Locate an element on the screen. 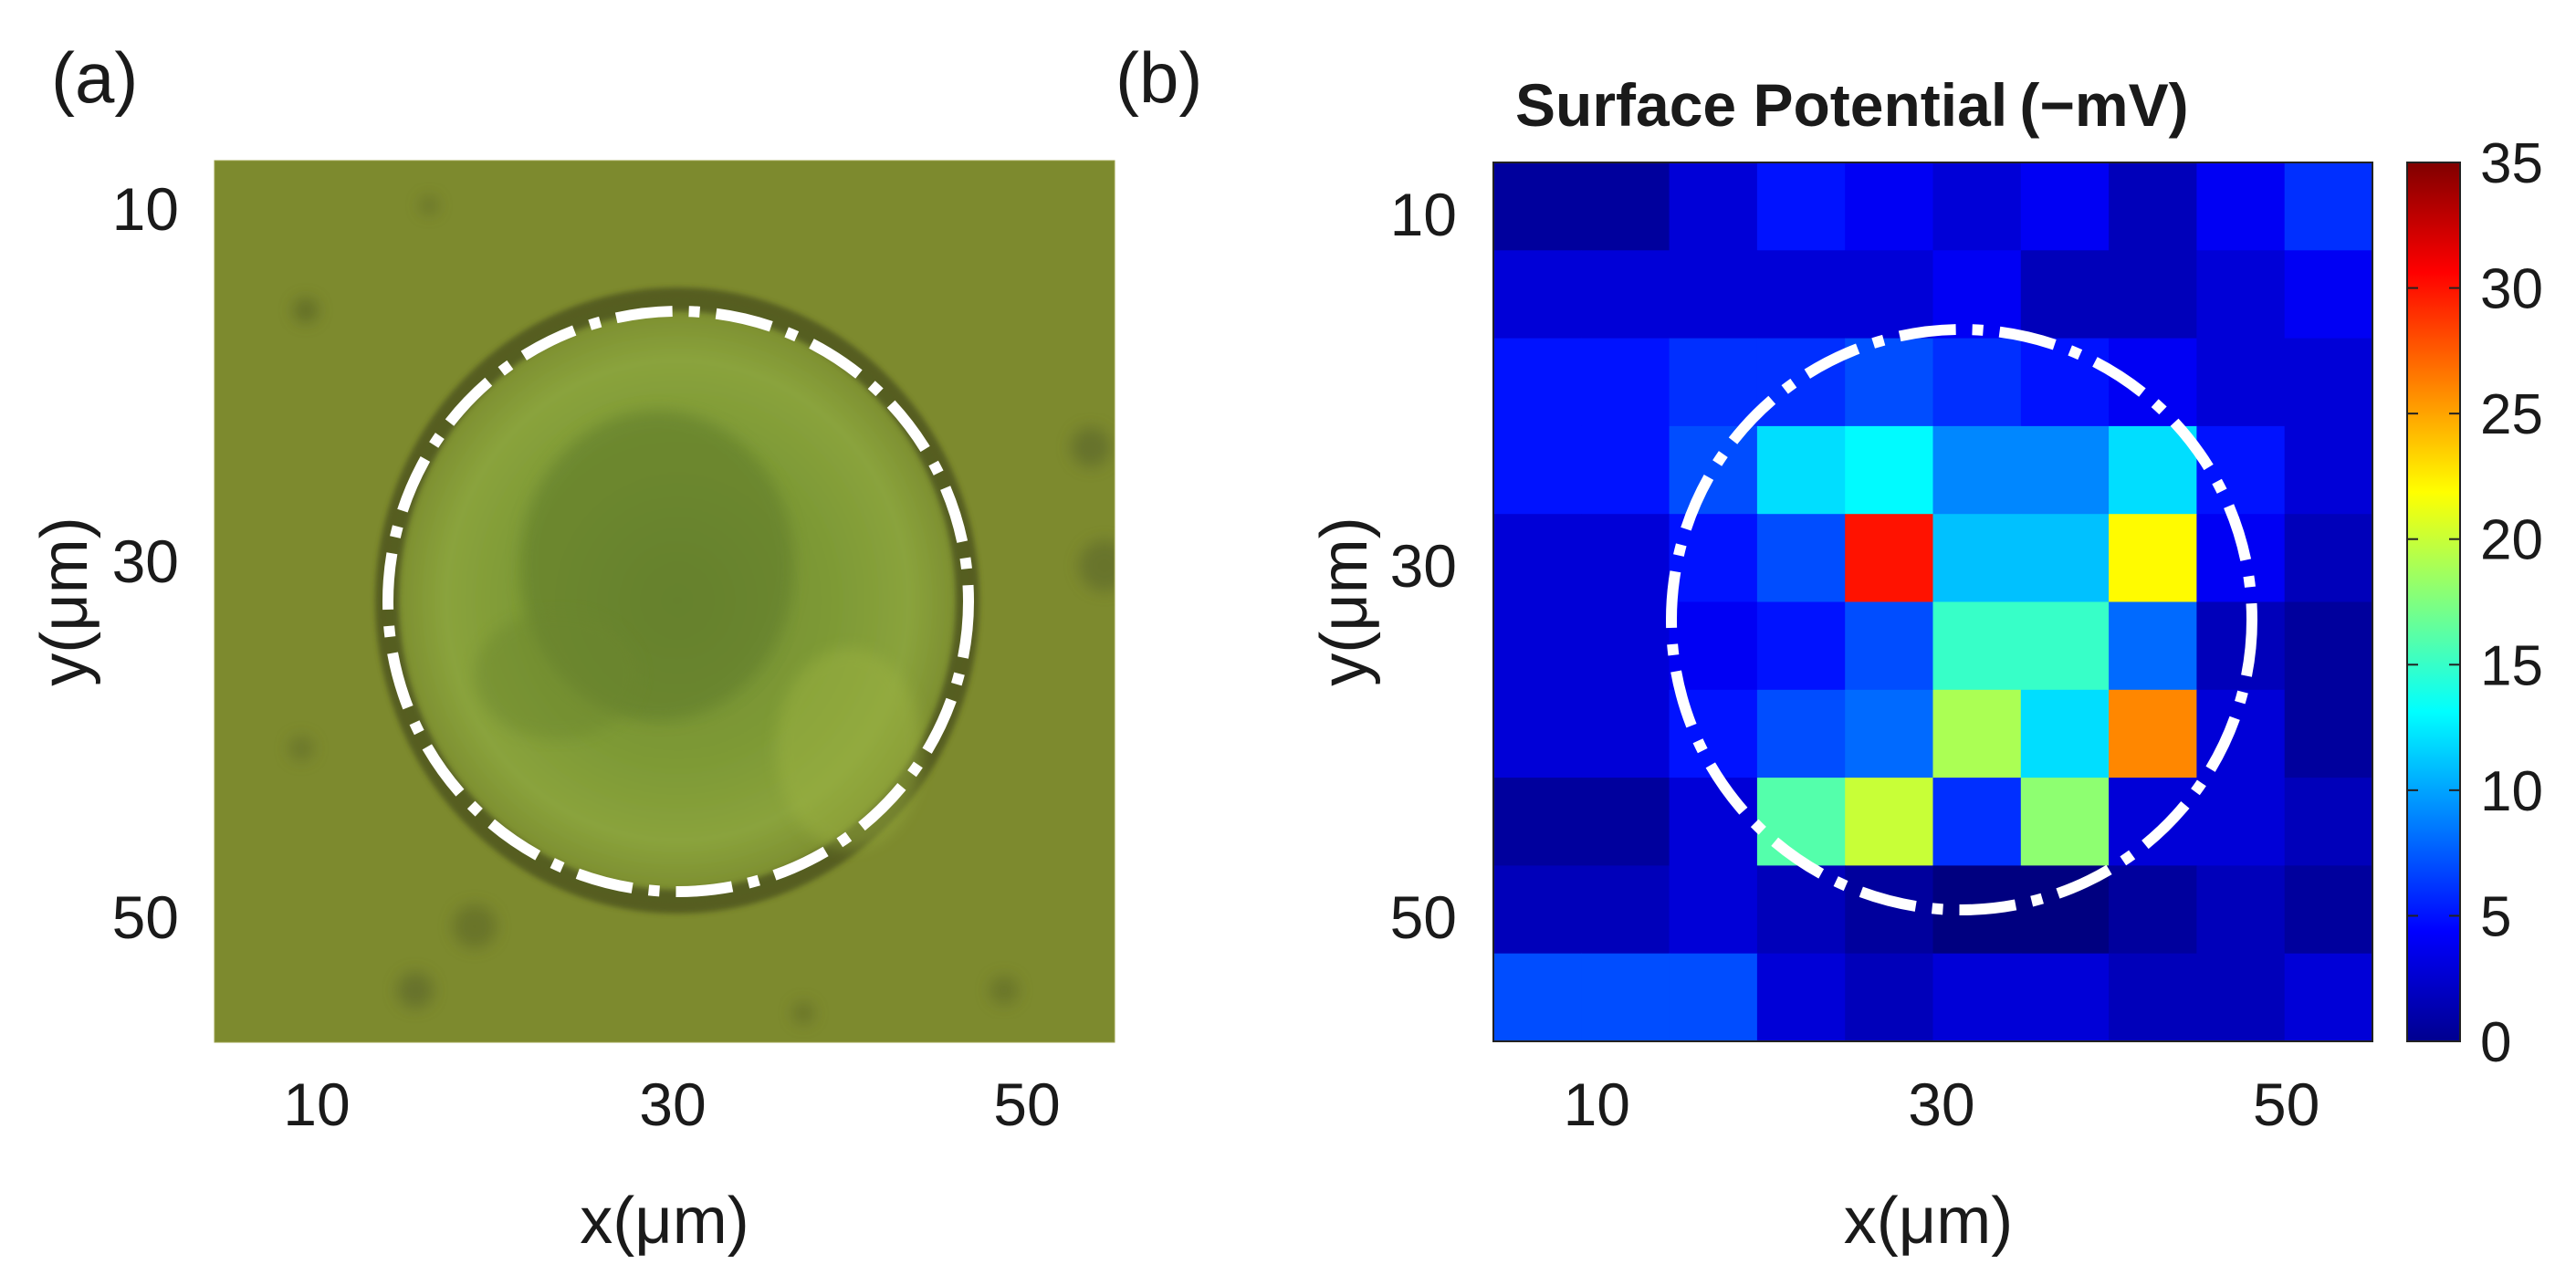 The image size is (2576, 1285). panel-b-dashdot-circle is located at coordinates (1961, 619).